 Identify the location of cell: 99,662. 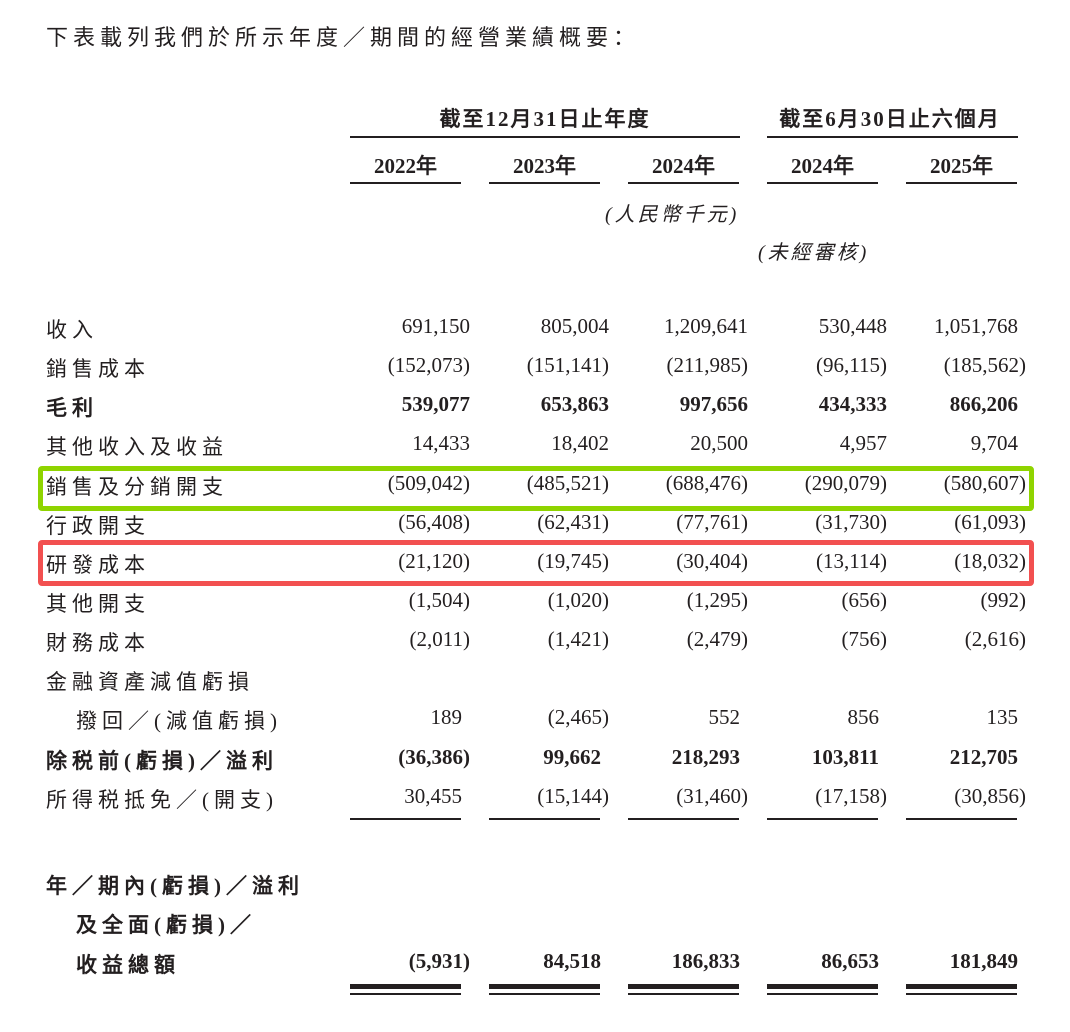
(572, 757).